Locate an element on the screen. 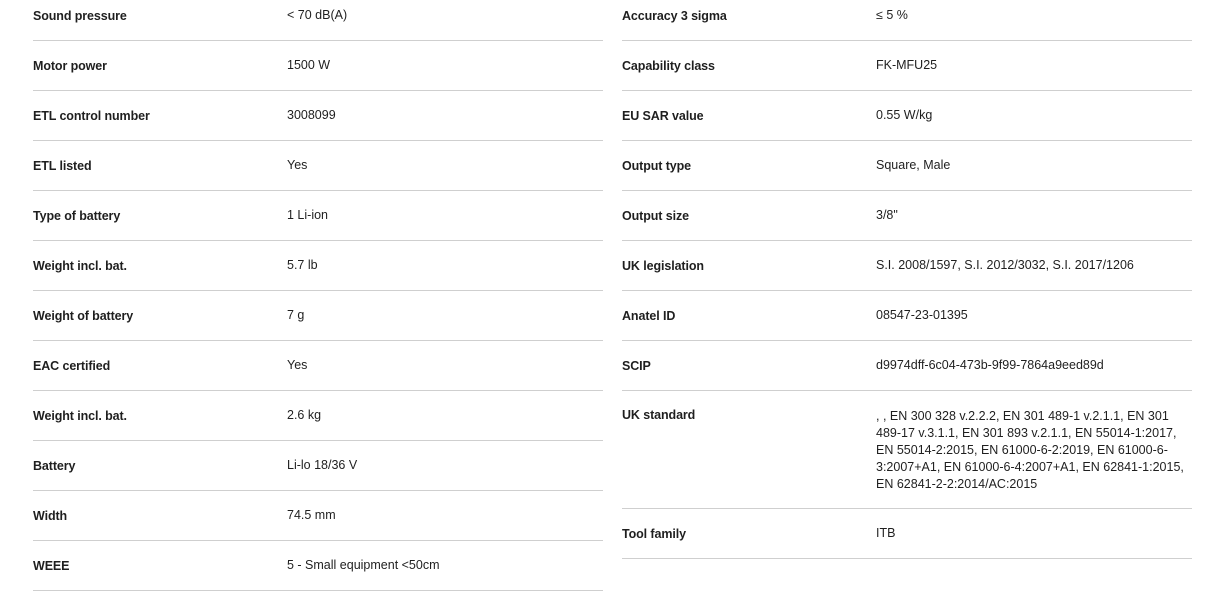 Image resolution: width=1228 pixels, height=608 pixels. spec-label: Battery is located at coordinates (54, 465).